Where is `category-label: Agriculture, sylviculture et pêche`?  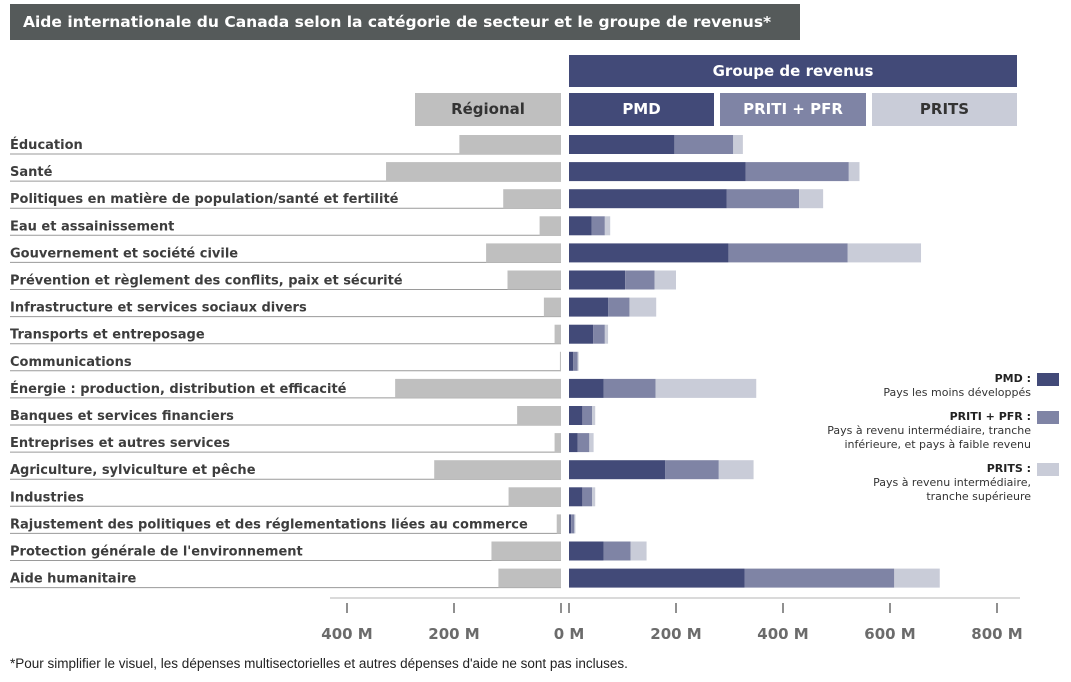 category-label: Agriculture, sylviculture et pêche is located at coordinates (133, 470).